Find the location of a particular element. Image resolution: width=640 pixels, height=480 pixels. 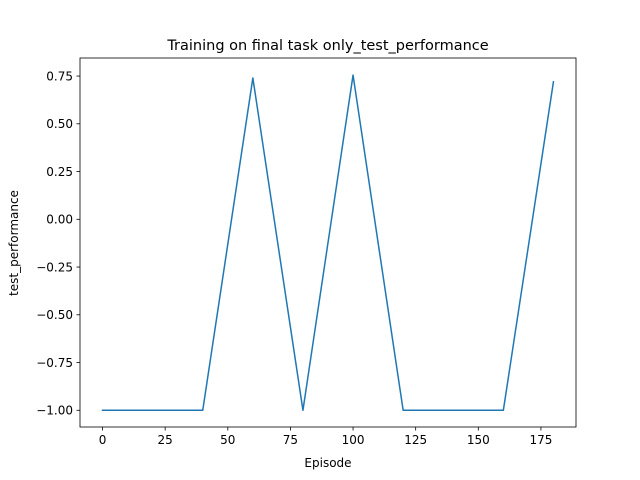

y-tick-label: −0.75 is located at coordinates (54, 363).